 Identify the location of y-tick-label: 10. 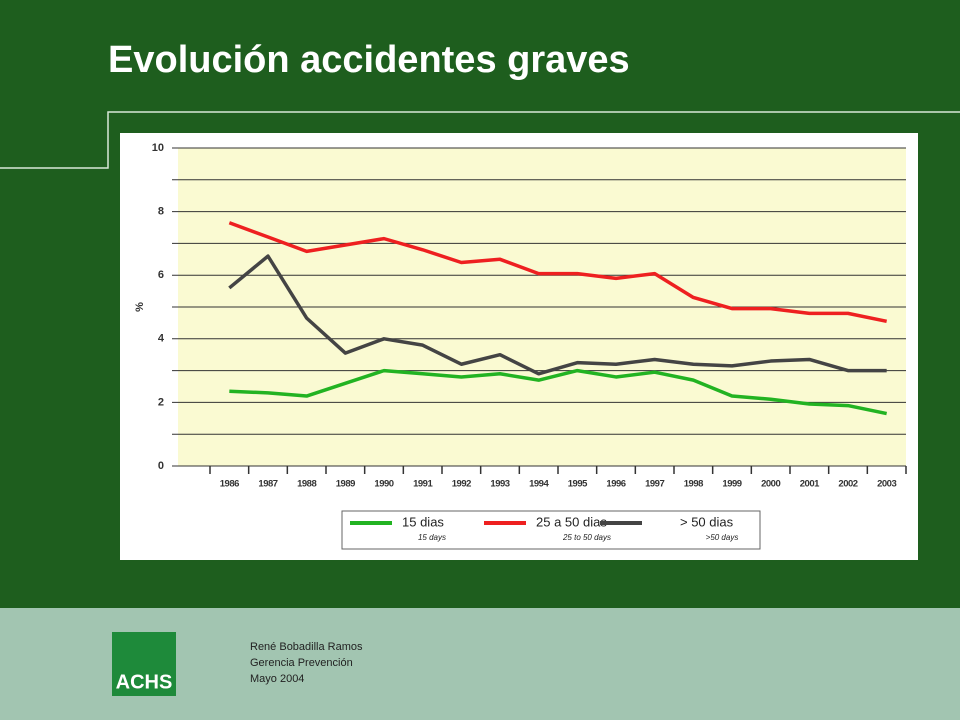
(158, 148).